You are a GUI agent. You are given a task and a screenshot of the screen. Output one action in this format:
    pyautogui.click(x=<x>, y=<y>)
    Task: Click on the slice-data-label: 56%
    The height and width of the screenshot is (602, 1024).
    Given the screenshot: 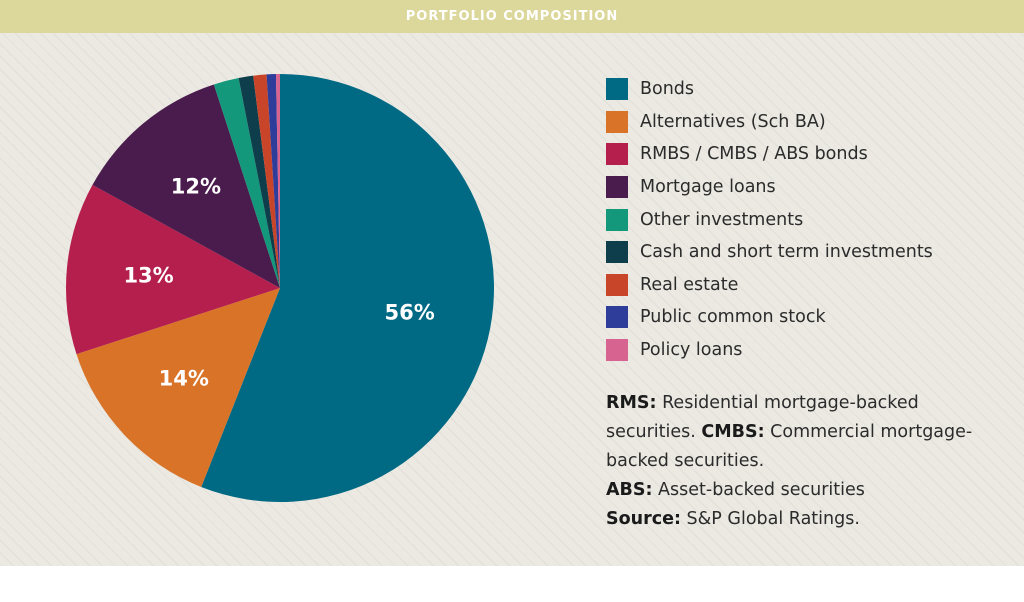 What is the action you would take?
    pyautogui.click(x=410, y=313)
    